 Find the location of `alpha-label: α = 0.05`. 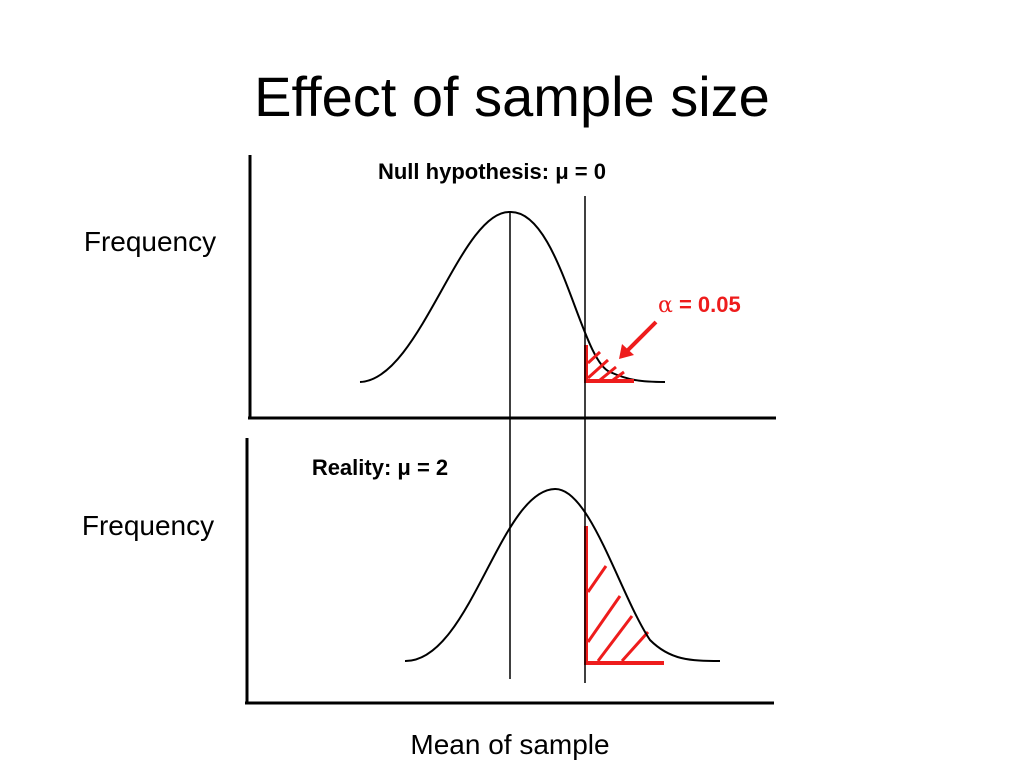

alpha-label: α = 0.05 is located at coordinates (699, 305).